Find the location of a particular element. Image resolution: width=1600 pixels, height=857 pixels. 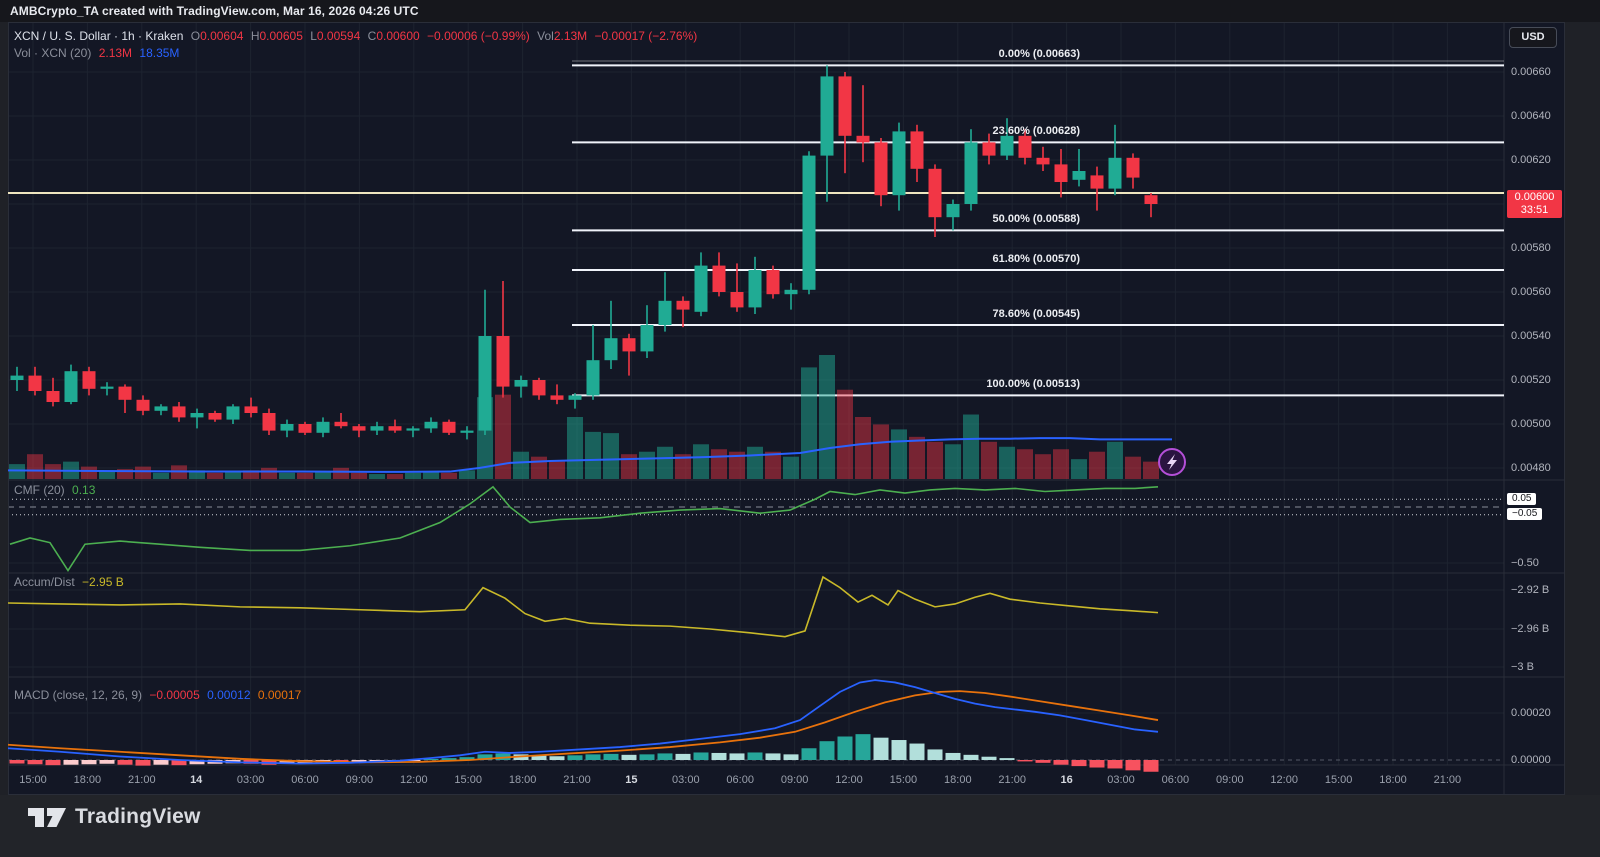

tradingview-logo-text: TradingView is located at coordinates (138, 816).